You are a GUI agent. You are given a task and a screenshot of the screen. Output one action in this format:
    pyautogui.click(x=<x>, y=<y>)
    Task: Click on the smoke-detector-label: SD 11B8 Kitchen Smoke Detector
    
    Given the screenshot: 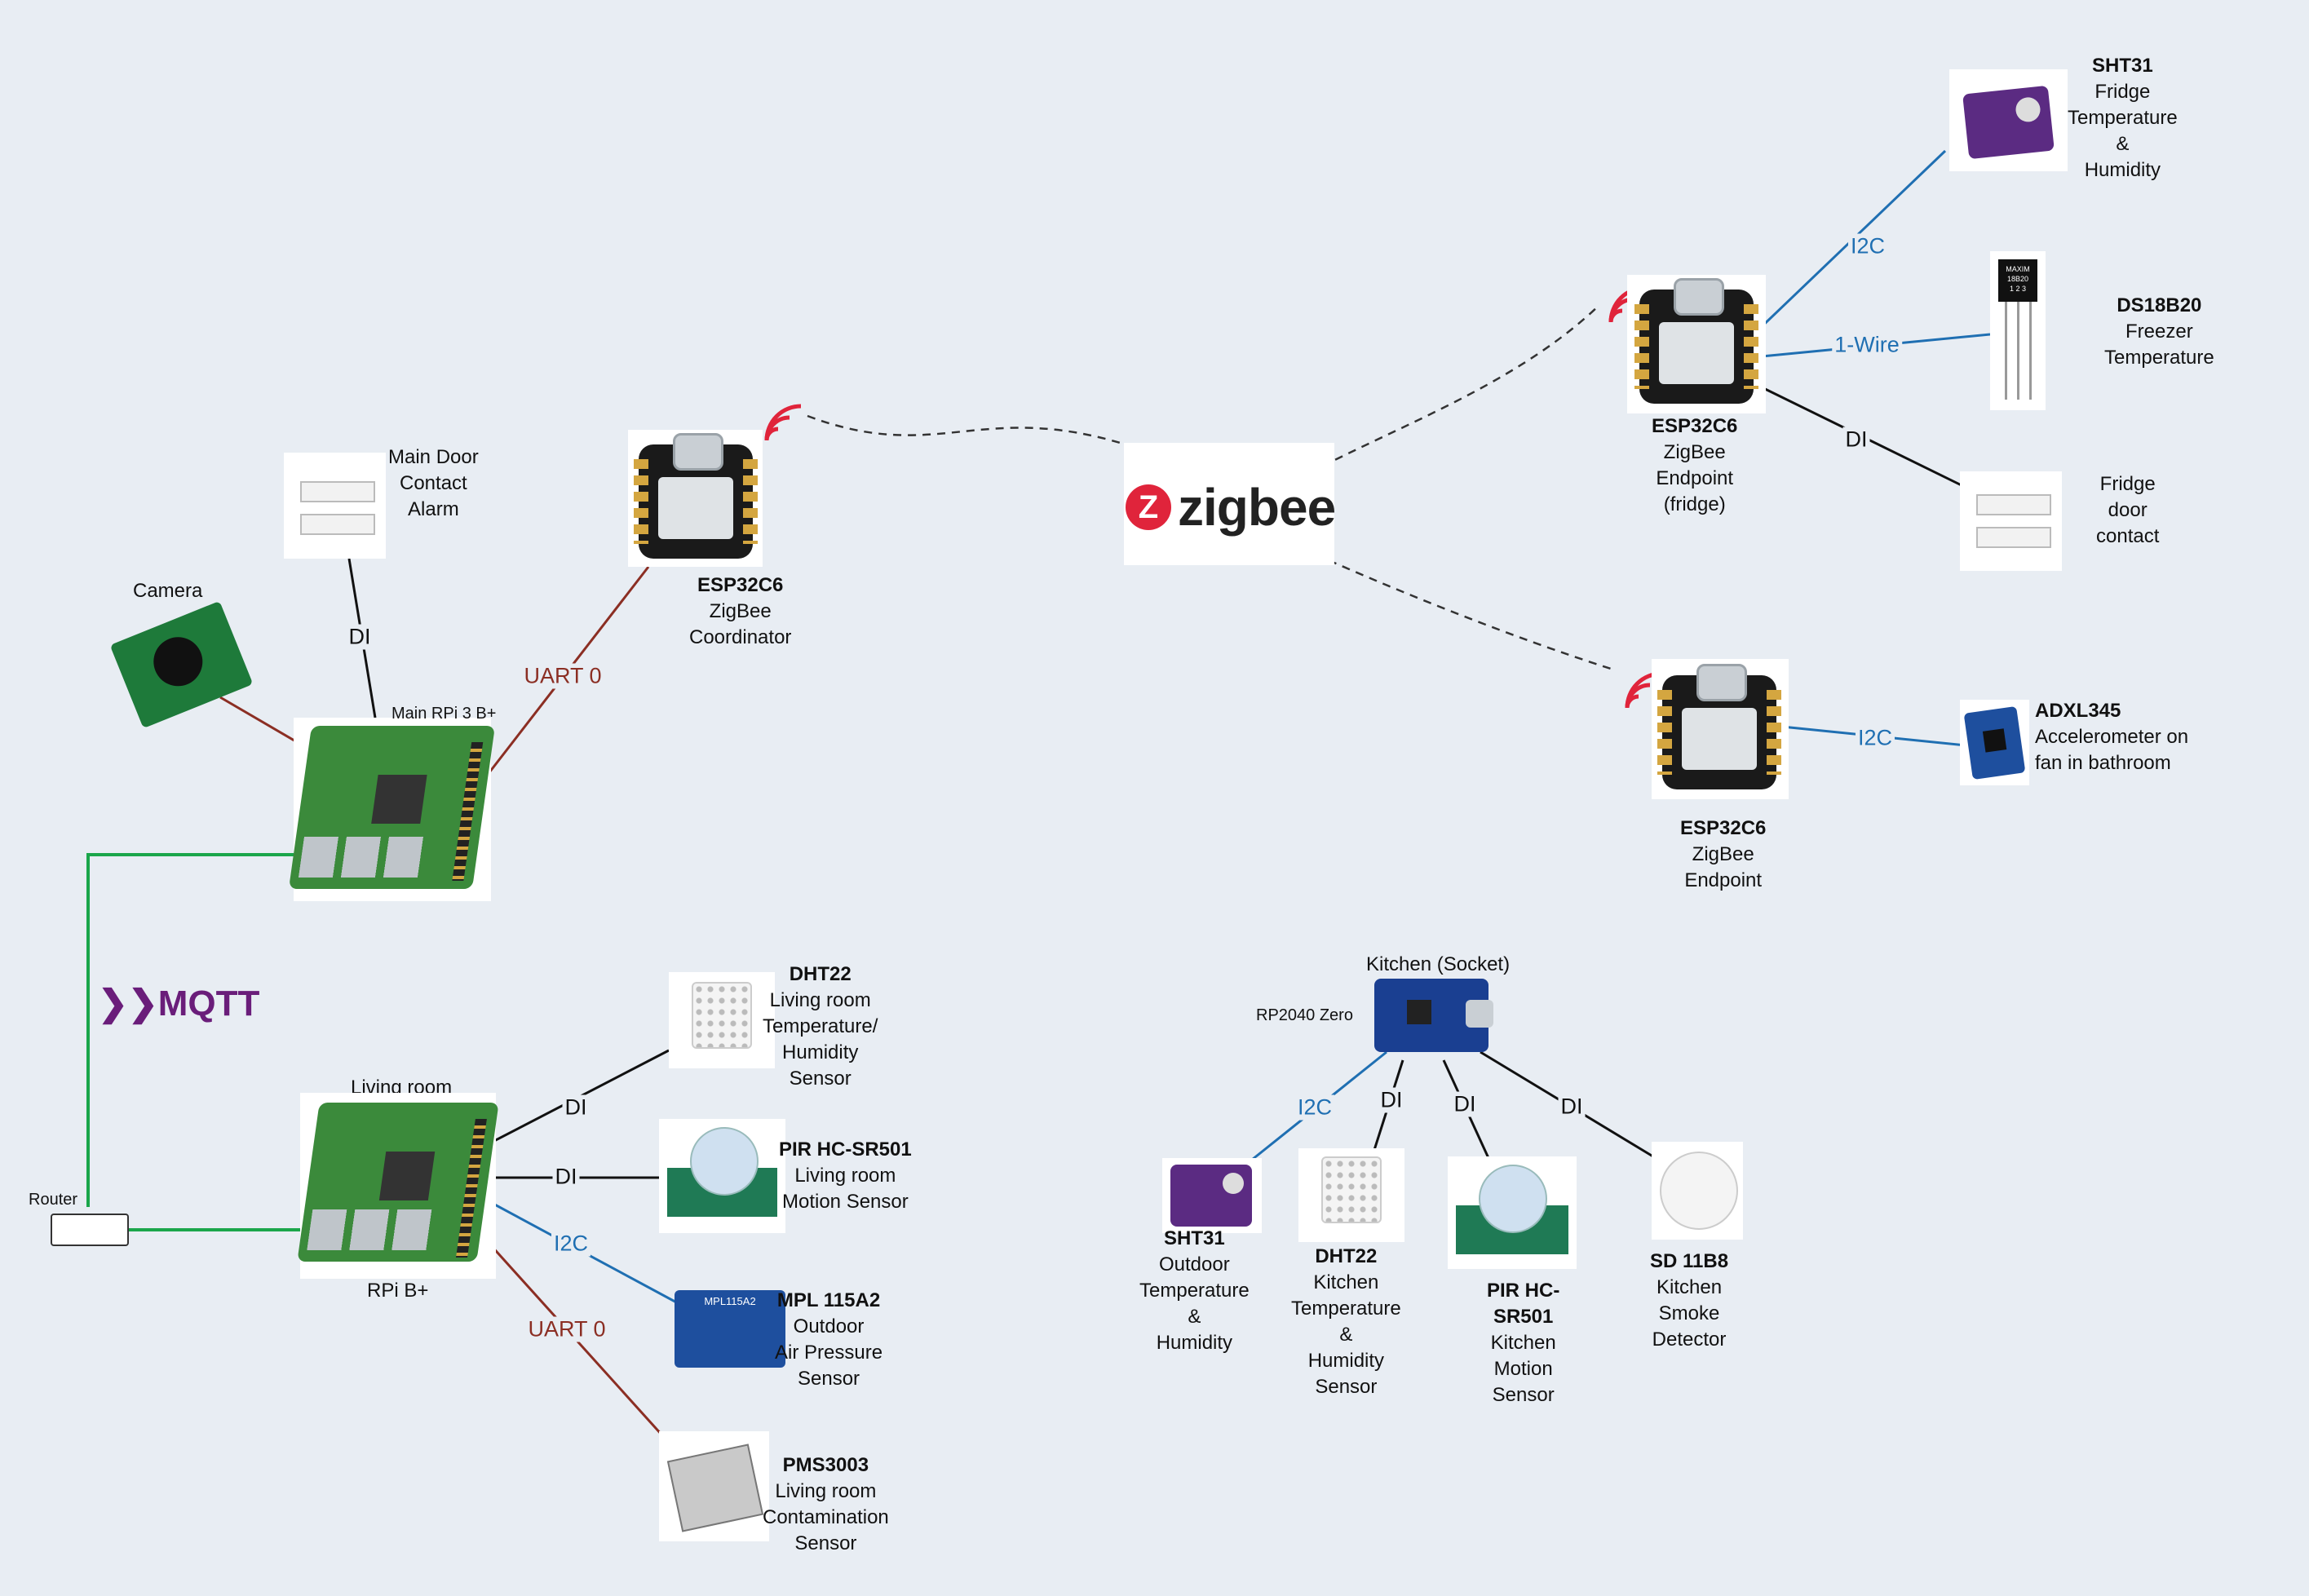 What is the action you would take?
    pyautogui.click(x=1690, y=1300)
    